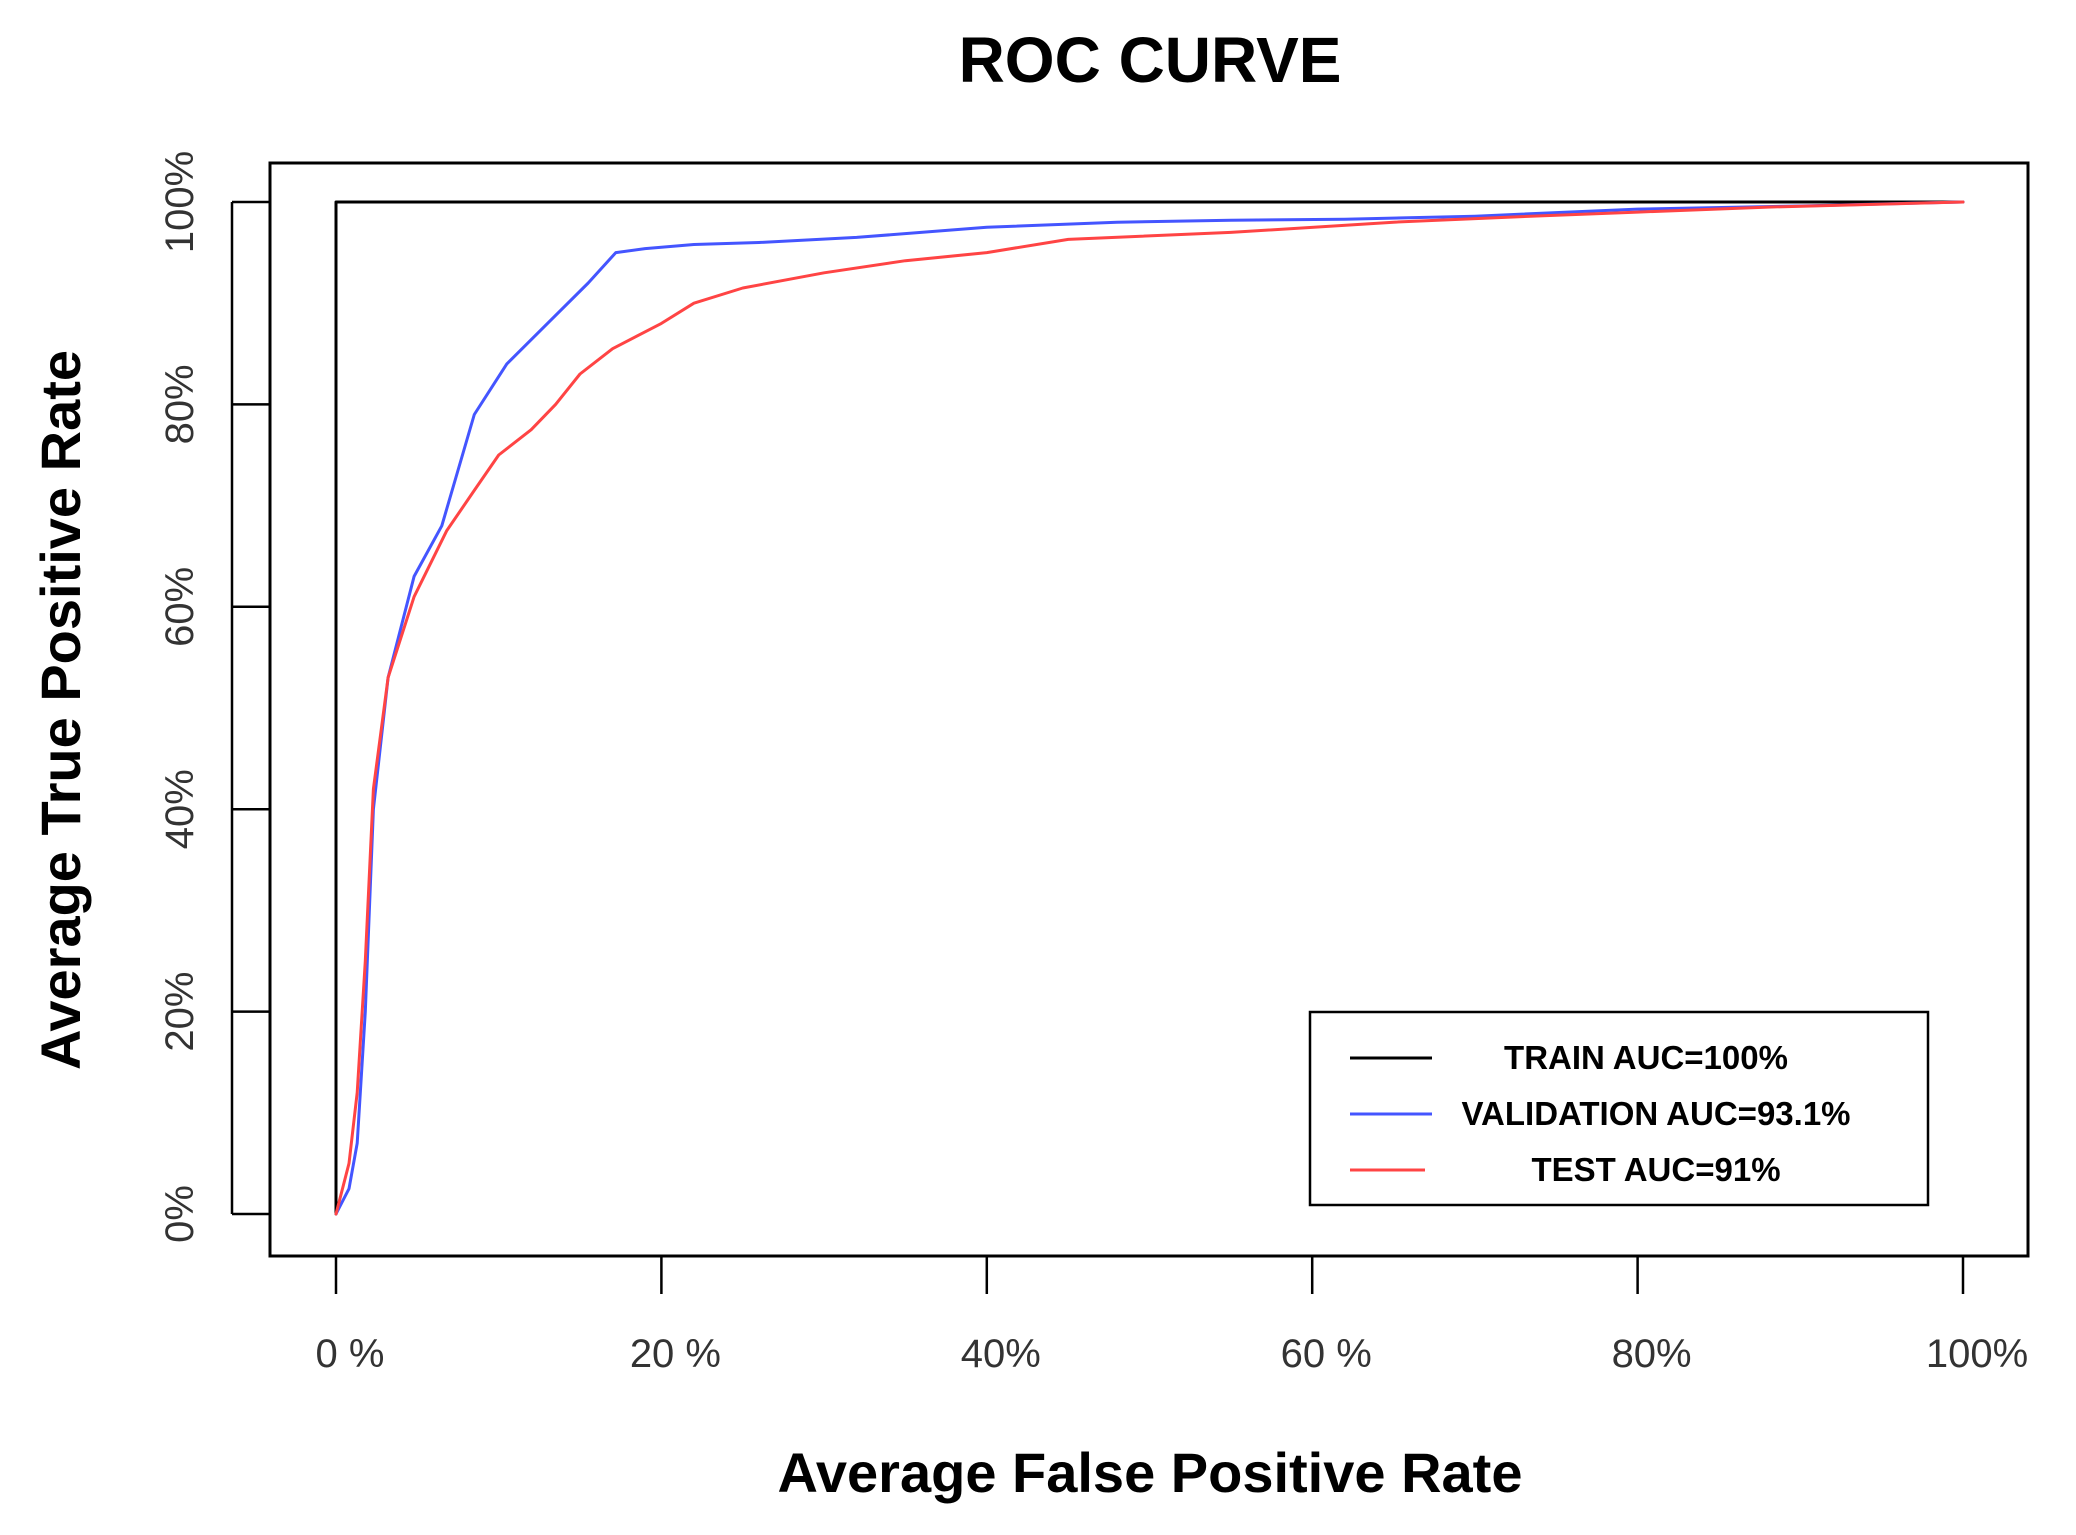 This screenshot has height=1535, width=2076. I want to click on legend-label-test: TEST AUC=91%, so click(1655, 1169).